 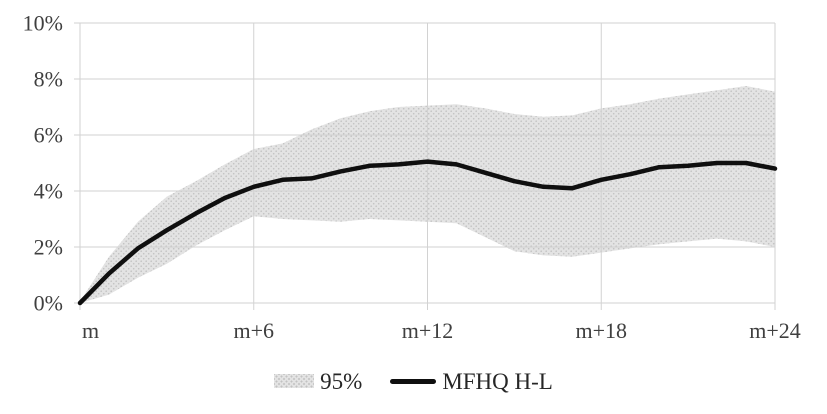 I want to click on x-tick-label: m+12, so click(x=428, y=330).